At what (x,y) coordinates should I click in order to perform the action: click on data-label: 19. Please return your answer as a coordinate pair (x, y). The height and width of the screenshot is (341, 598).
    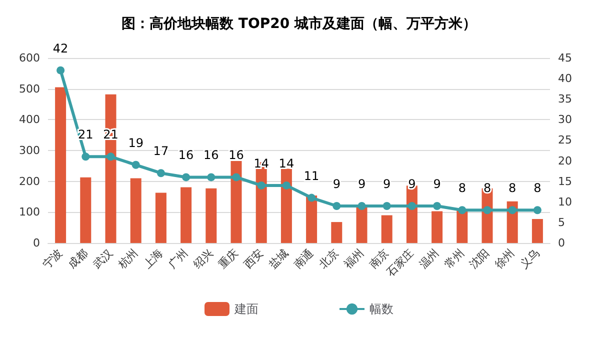
    Looking at the image, I should click on (136, 143).